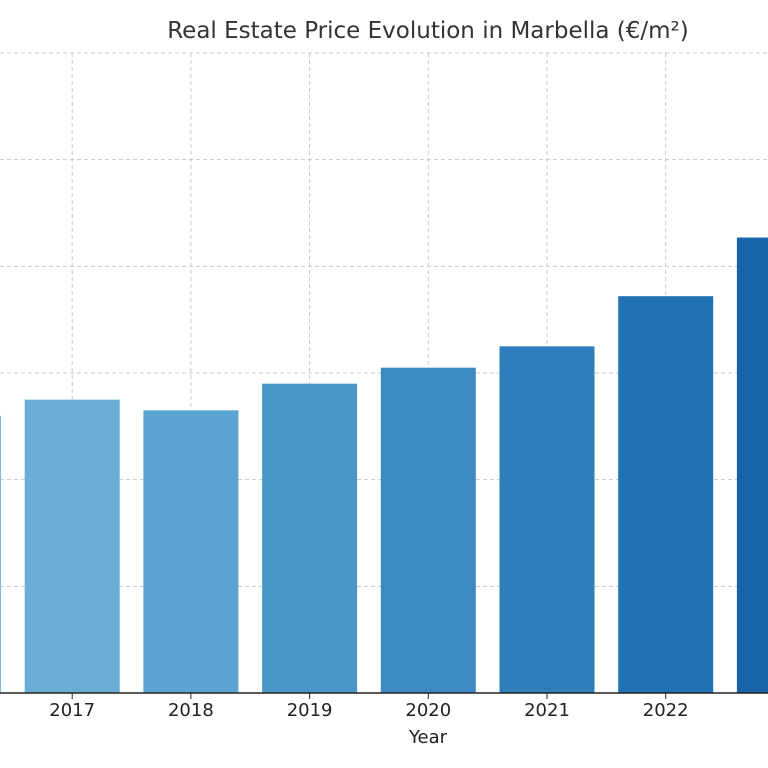 Image resolution: width=768 pixels, height=768 pixels. I want to click on bar-2019, so click(310, 538).